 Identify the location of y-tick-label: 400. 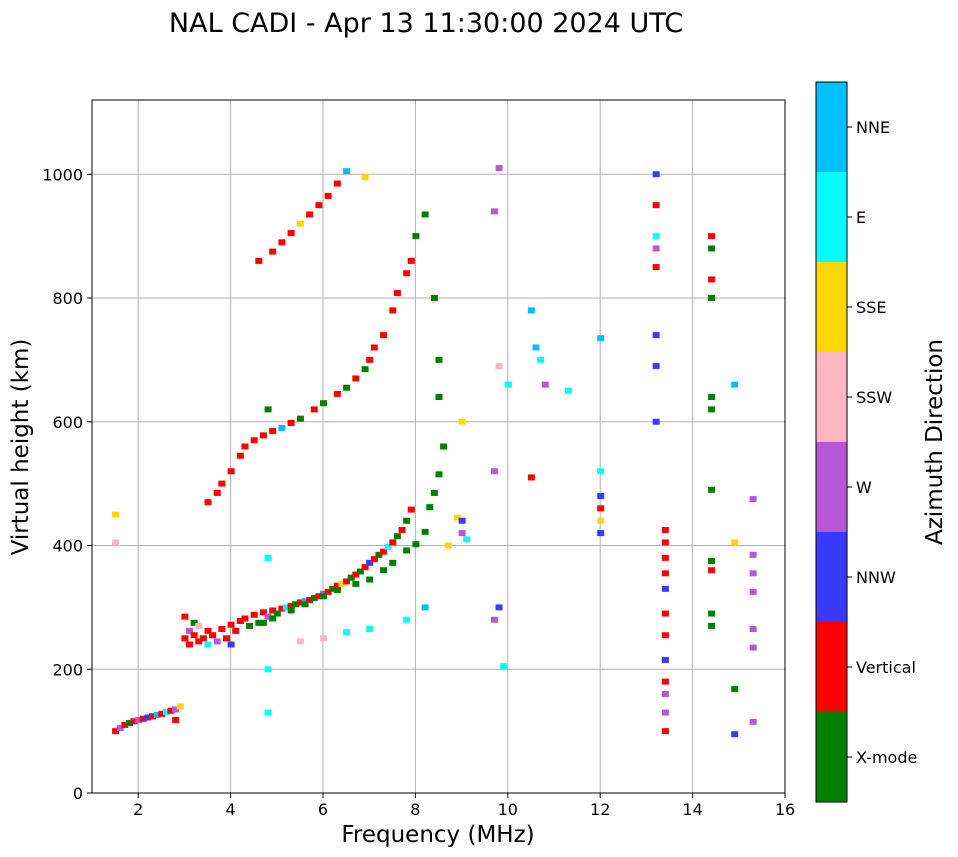
(67, 546).